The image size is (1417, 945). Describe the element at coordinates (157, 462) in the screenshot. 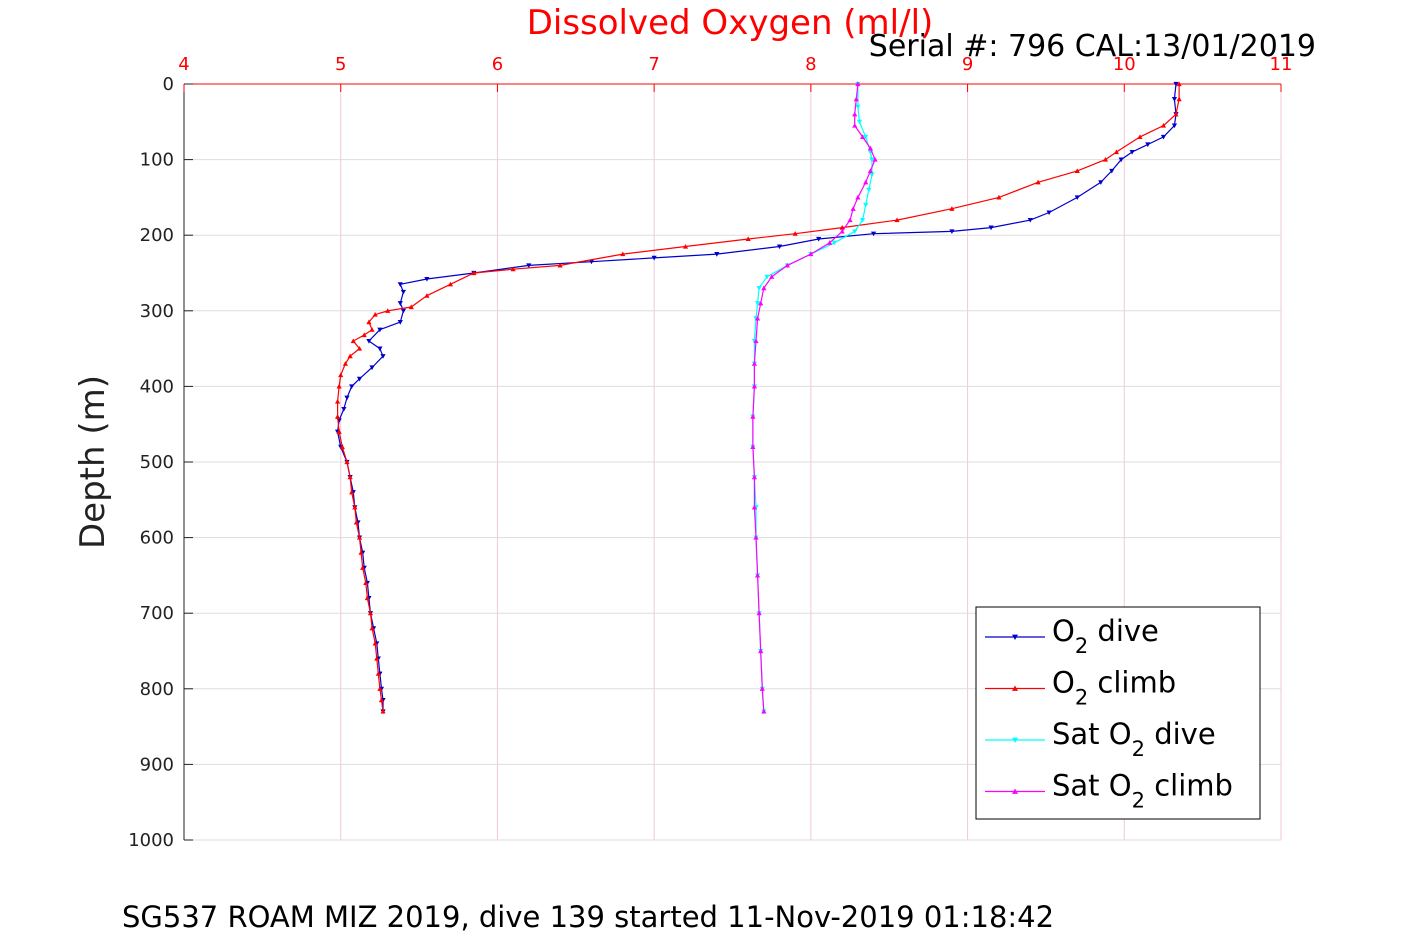

I see `y-tick-label: 500` at that location.